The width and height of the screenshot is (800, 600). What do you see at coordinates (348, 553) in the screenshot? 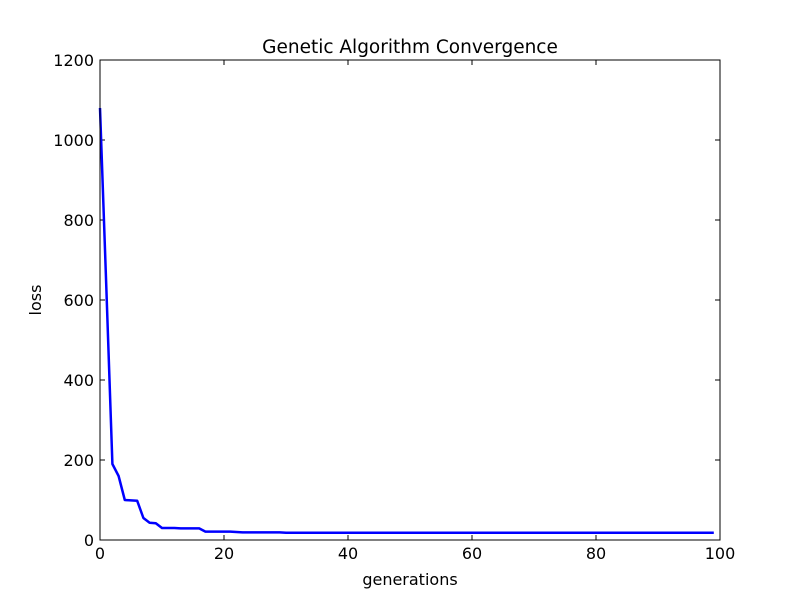
I see `x-tick-label: 40` at bounding box center [348, 553].